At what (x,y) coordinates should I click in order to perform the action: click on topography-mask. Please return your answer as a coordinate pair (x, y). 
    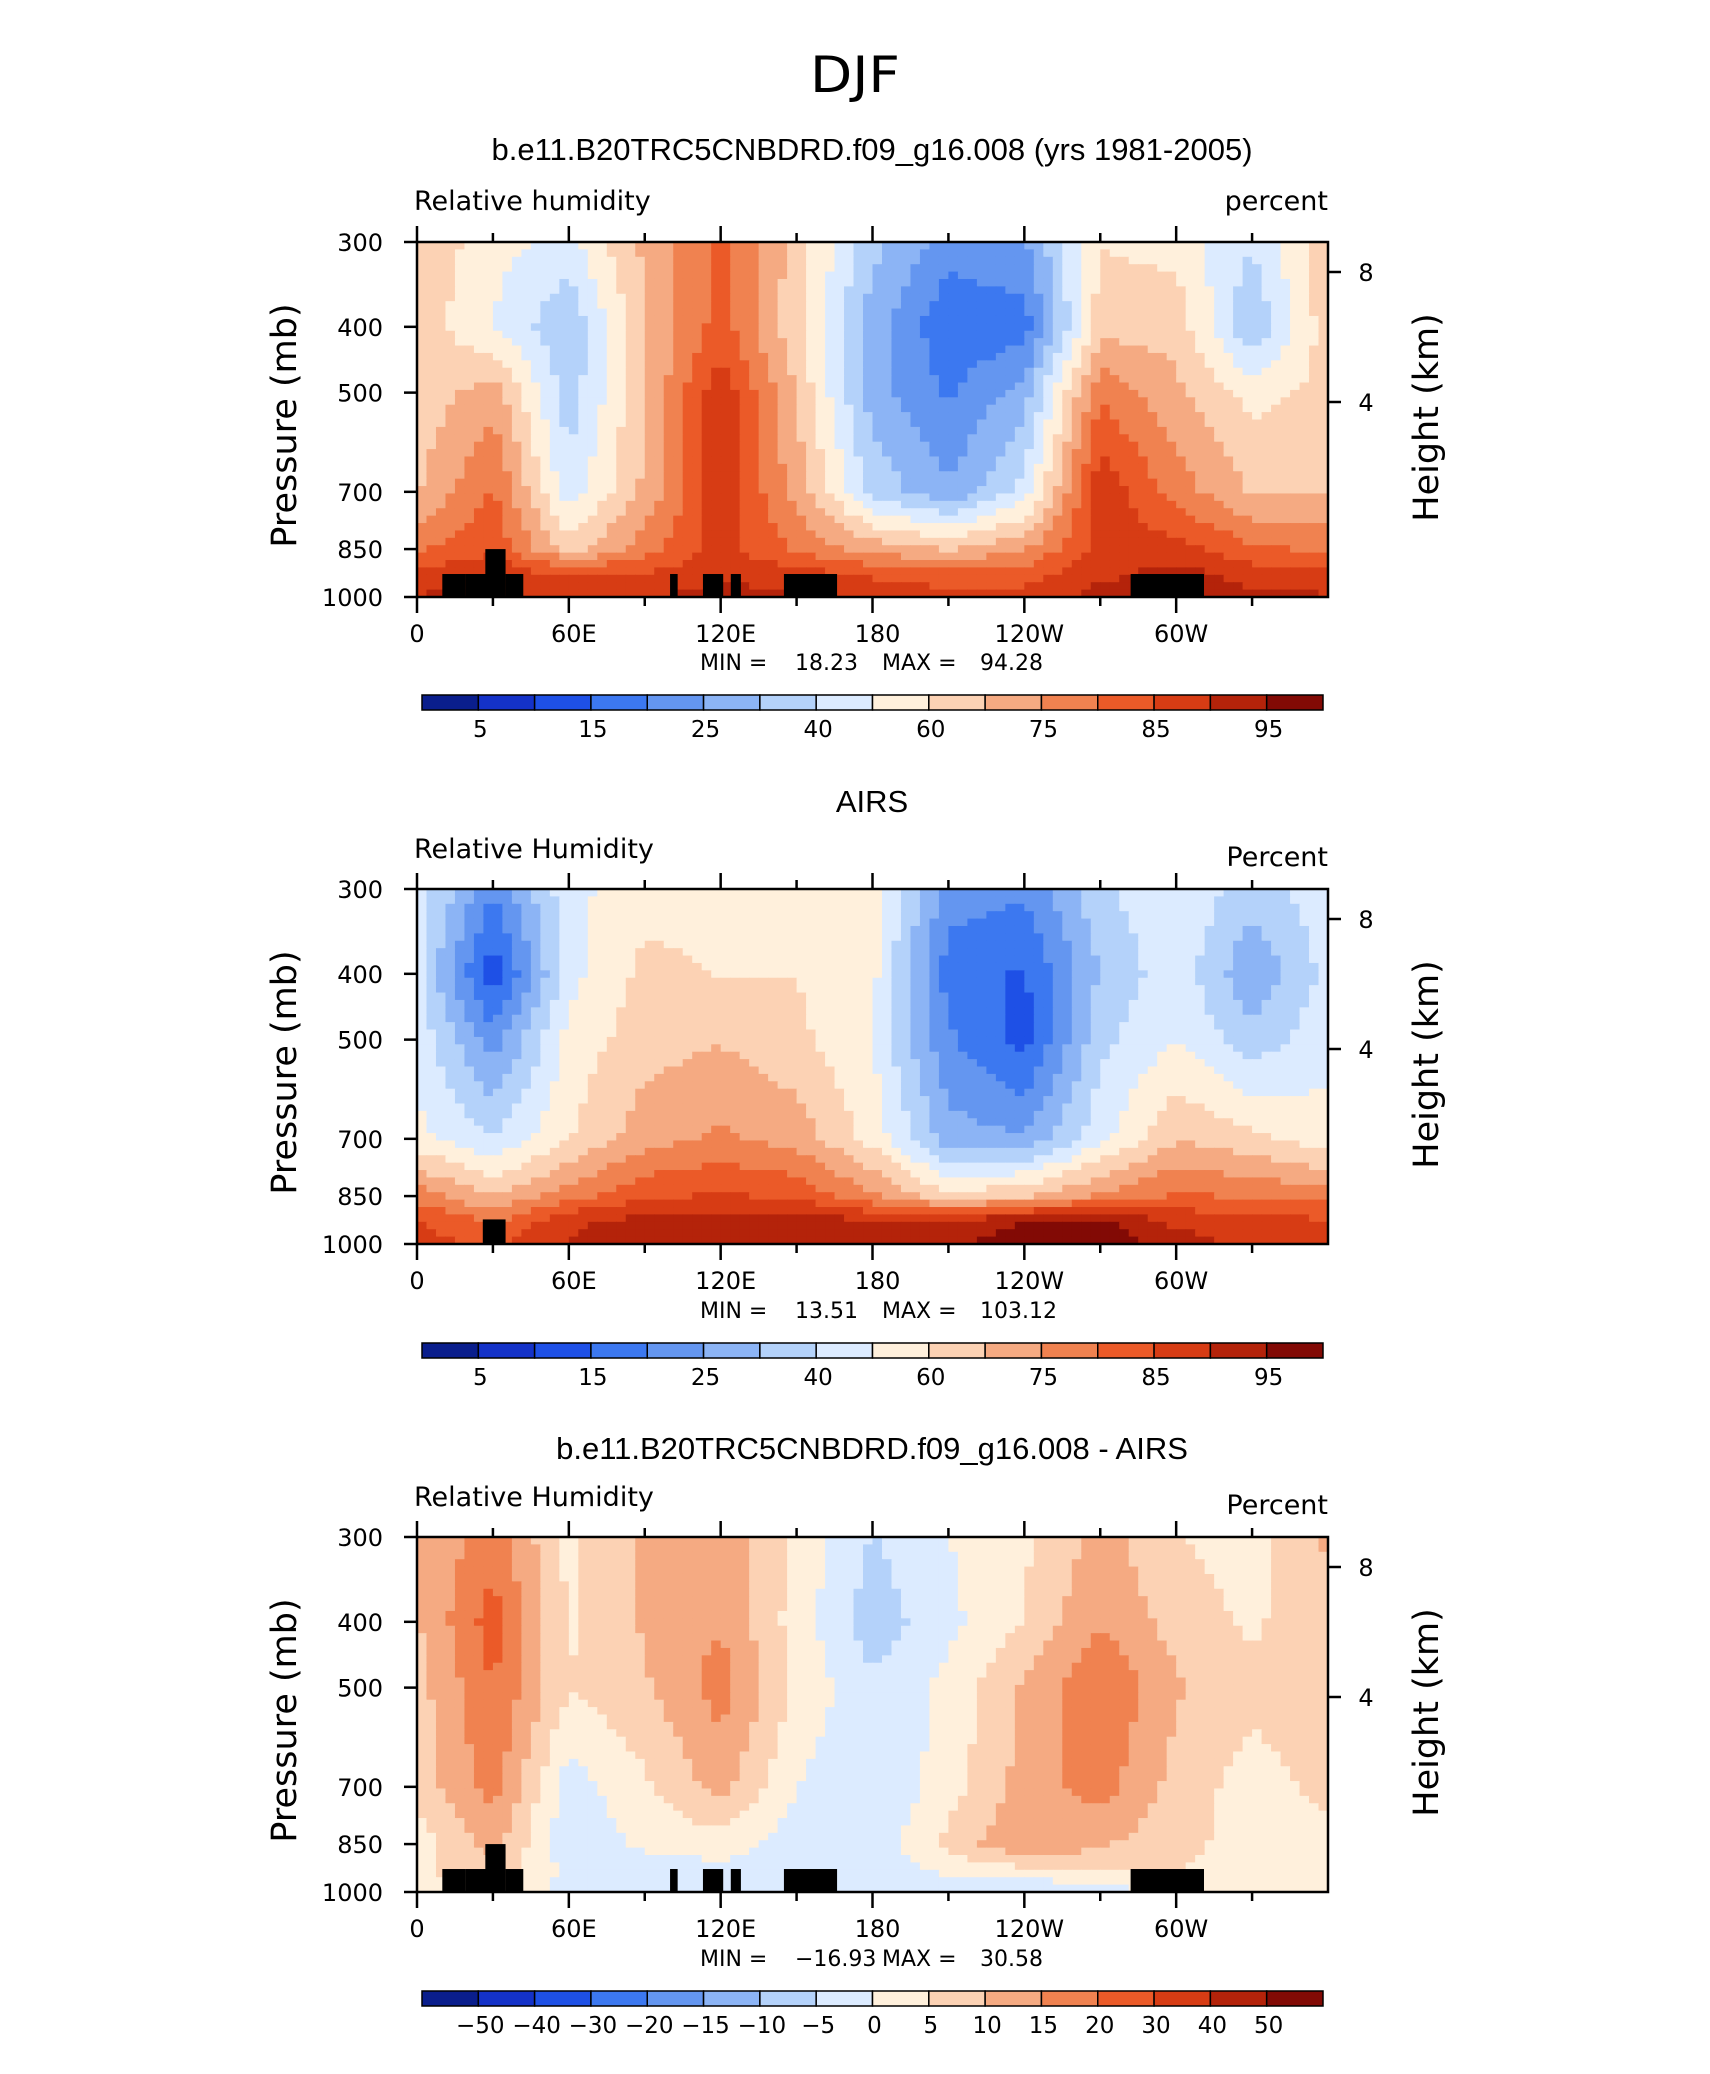
    Looking at the image, I should click on (495, 573).